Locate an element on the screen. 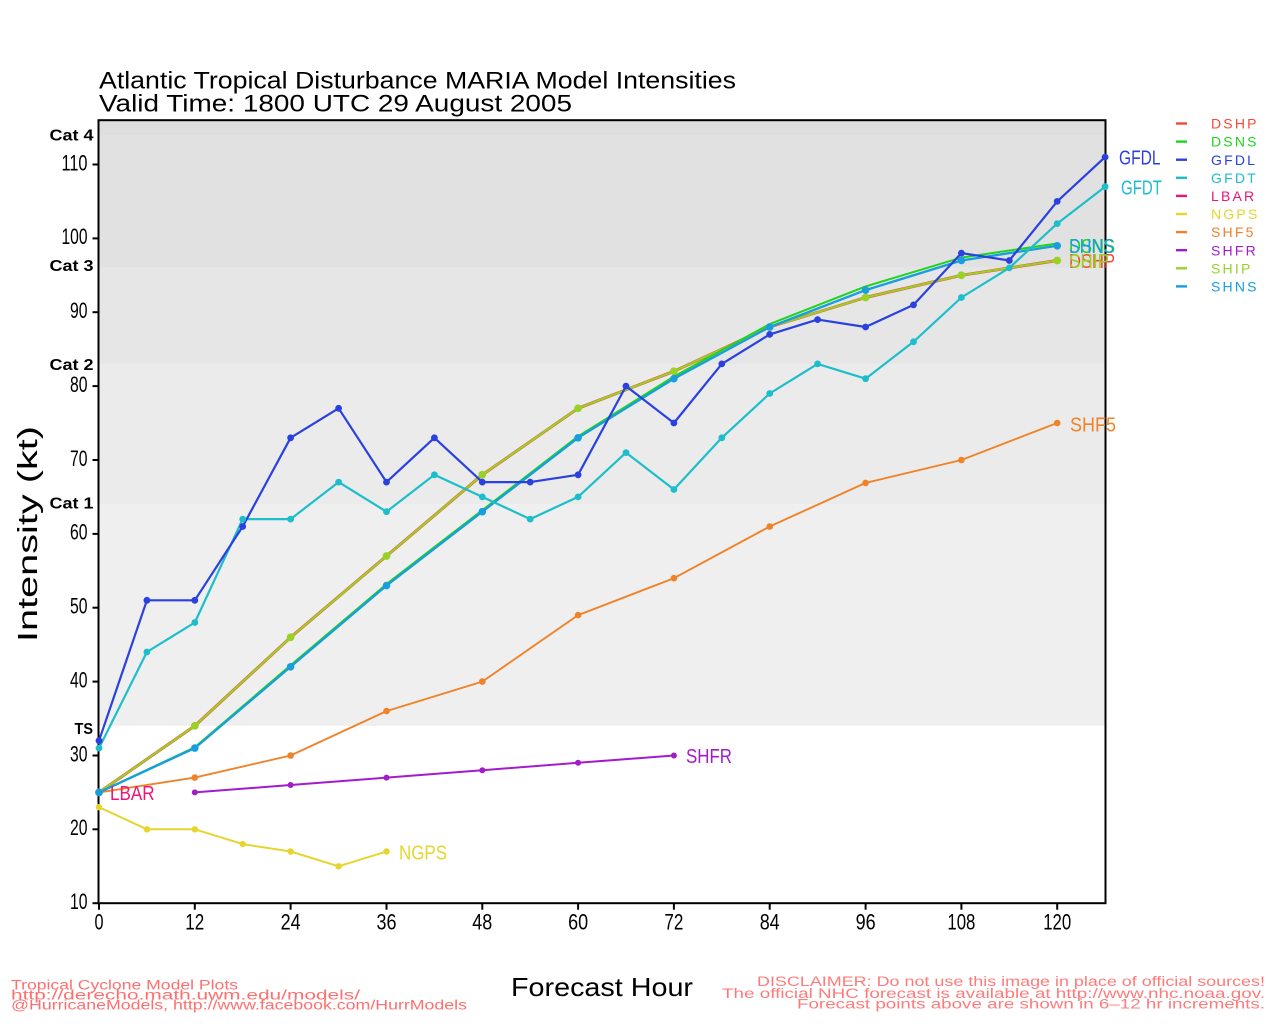  svg-text: 110 is located at coordinates (75, 162).